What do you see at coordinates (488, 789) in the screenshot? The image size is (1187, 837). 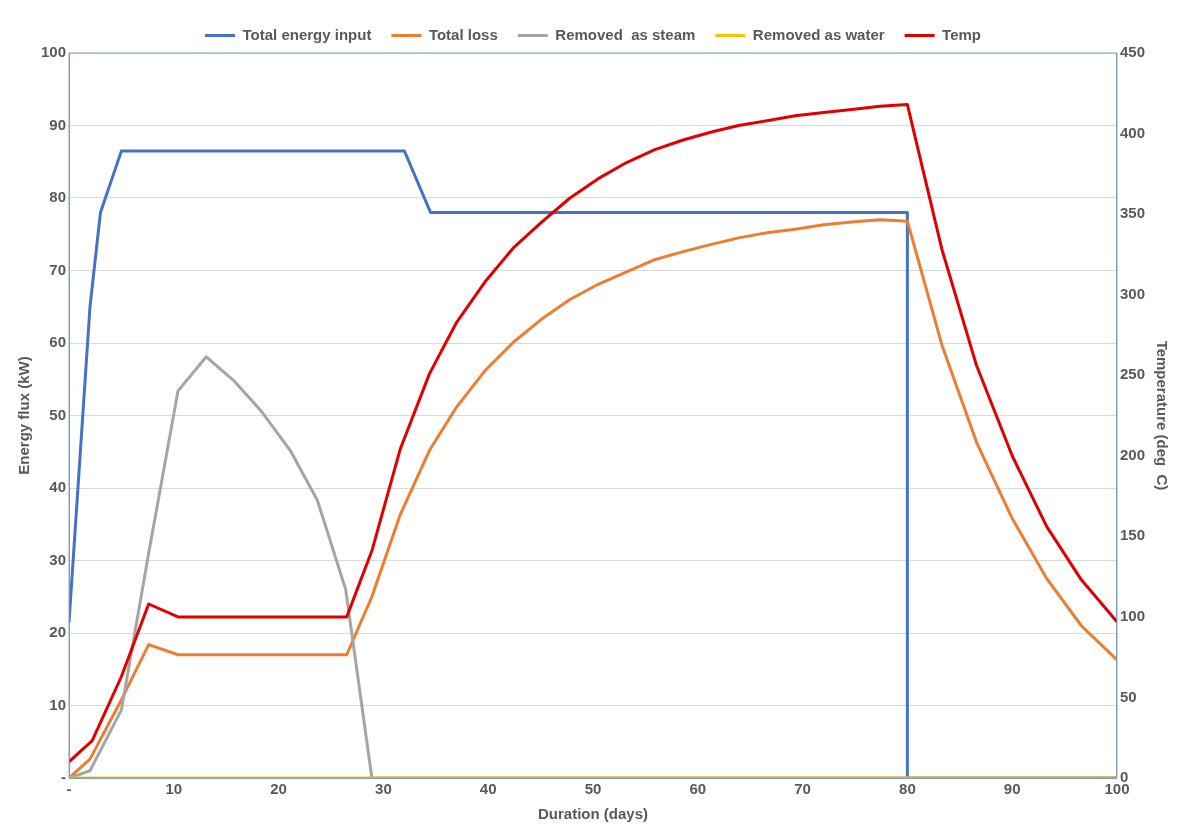 I see `x-tick-label: 40` at bounding box center [488, 789].